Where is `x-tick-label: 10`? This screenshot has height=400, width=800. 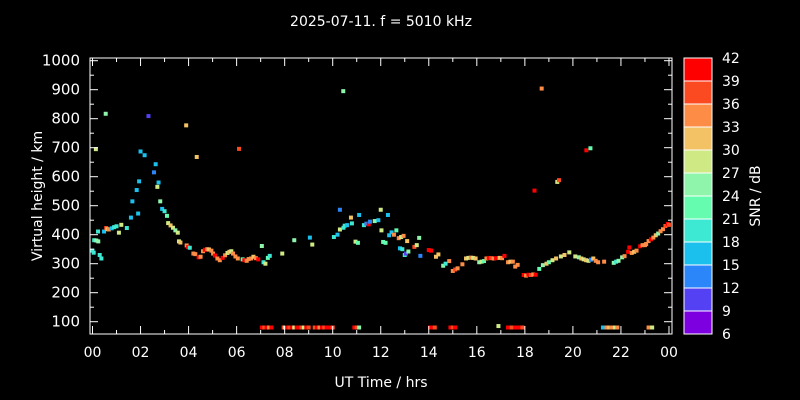
x-tick-label: 10 is located at coordinates (333, 353).